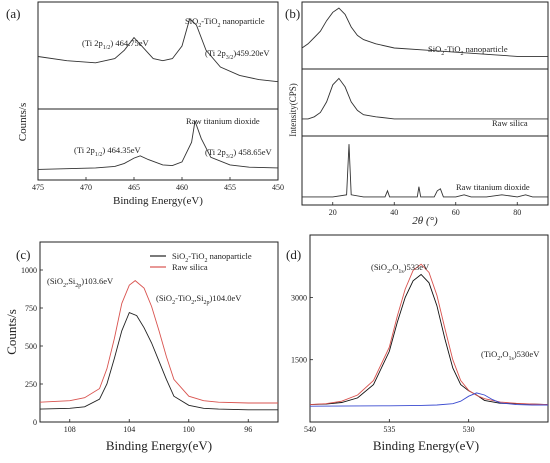 This screenshot has height=463, width=550. What do you see at coordinates (158, 50) in the screenshot?
I see `panel-a-series-nanoparticle` at bounding box center [158, 50].